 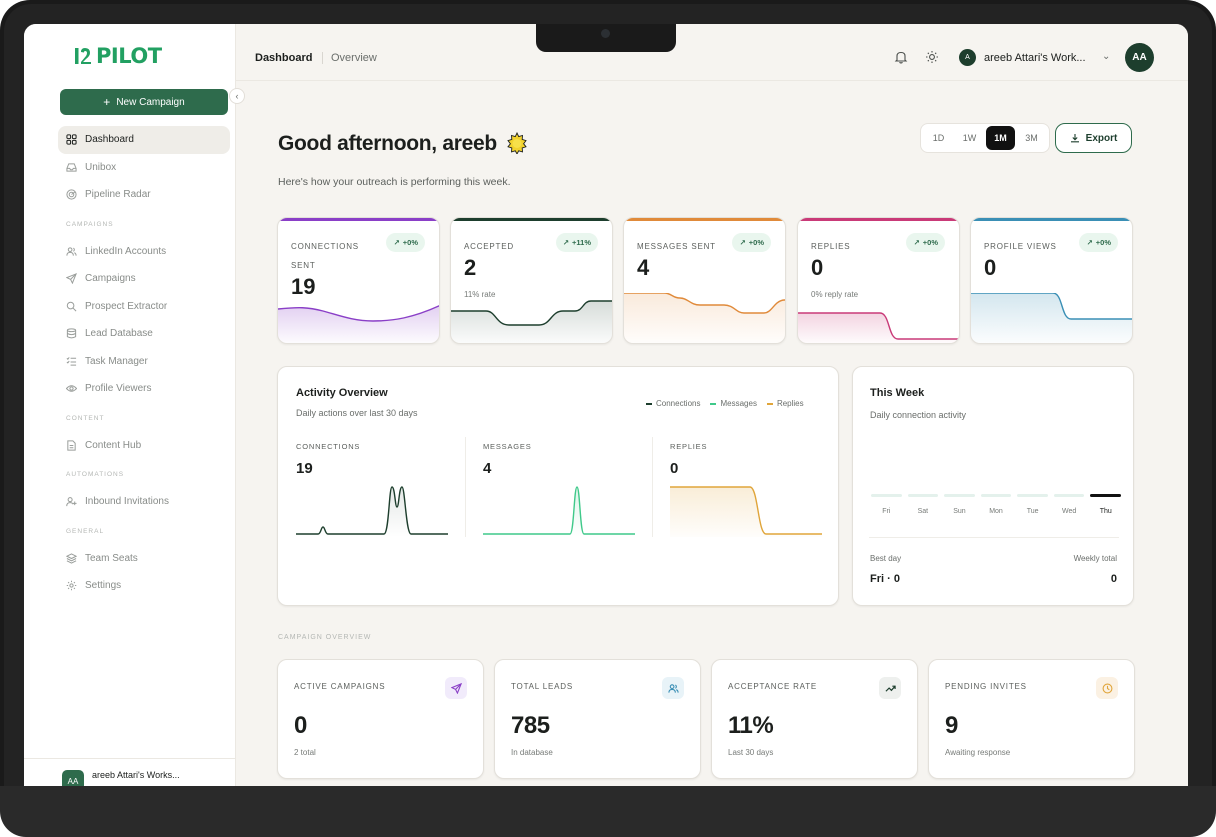 I want to click on week-day-sat: Sat, so click(x=923, y=504).